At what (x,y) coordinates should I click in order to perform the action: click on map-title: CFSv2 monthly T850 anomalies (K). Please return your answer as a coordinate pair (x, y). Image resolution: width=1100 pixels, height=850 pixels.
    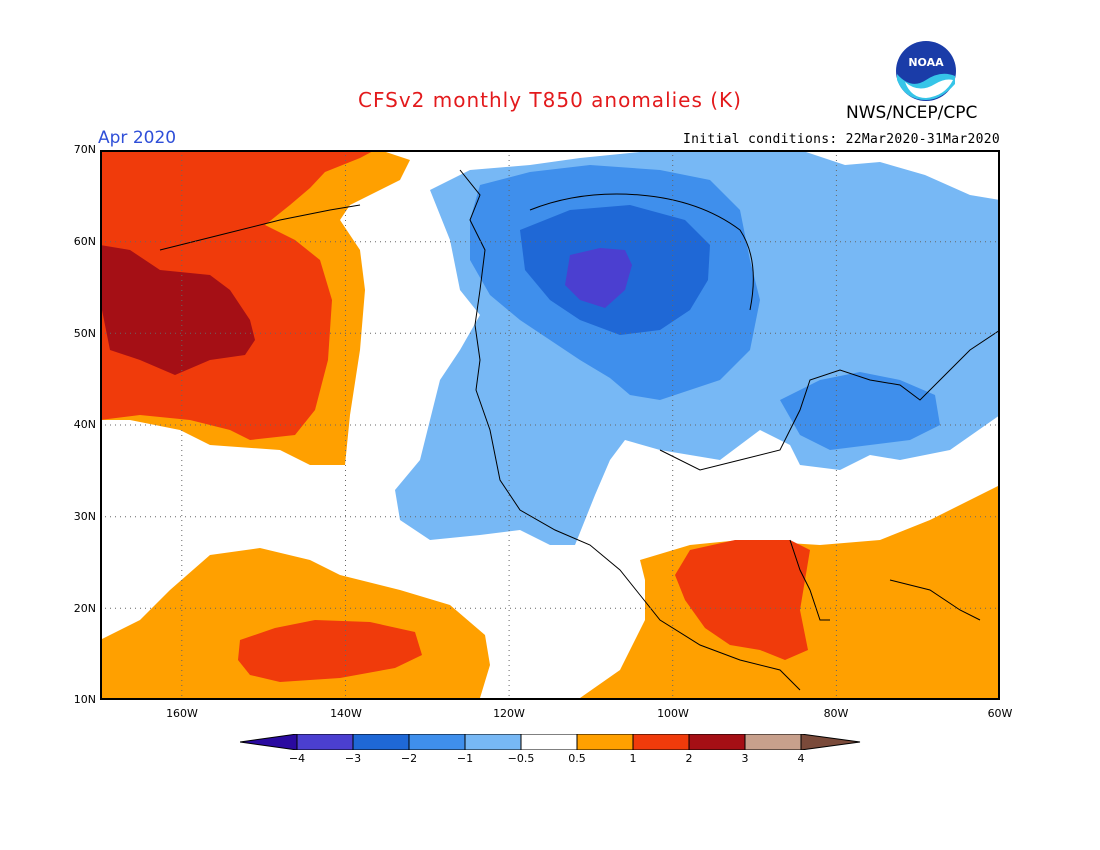
    Looking at the image, I should click on (550, 100).